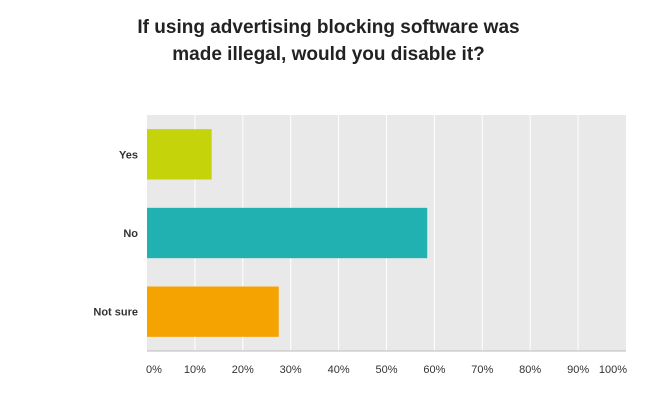 This screenshot has height=420, width=657. What do you see at coordinates (243, 370) in the screenshot?
I see `x-tick-label: 20%` at bounding box center [243, 370].